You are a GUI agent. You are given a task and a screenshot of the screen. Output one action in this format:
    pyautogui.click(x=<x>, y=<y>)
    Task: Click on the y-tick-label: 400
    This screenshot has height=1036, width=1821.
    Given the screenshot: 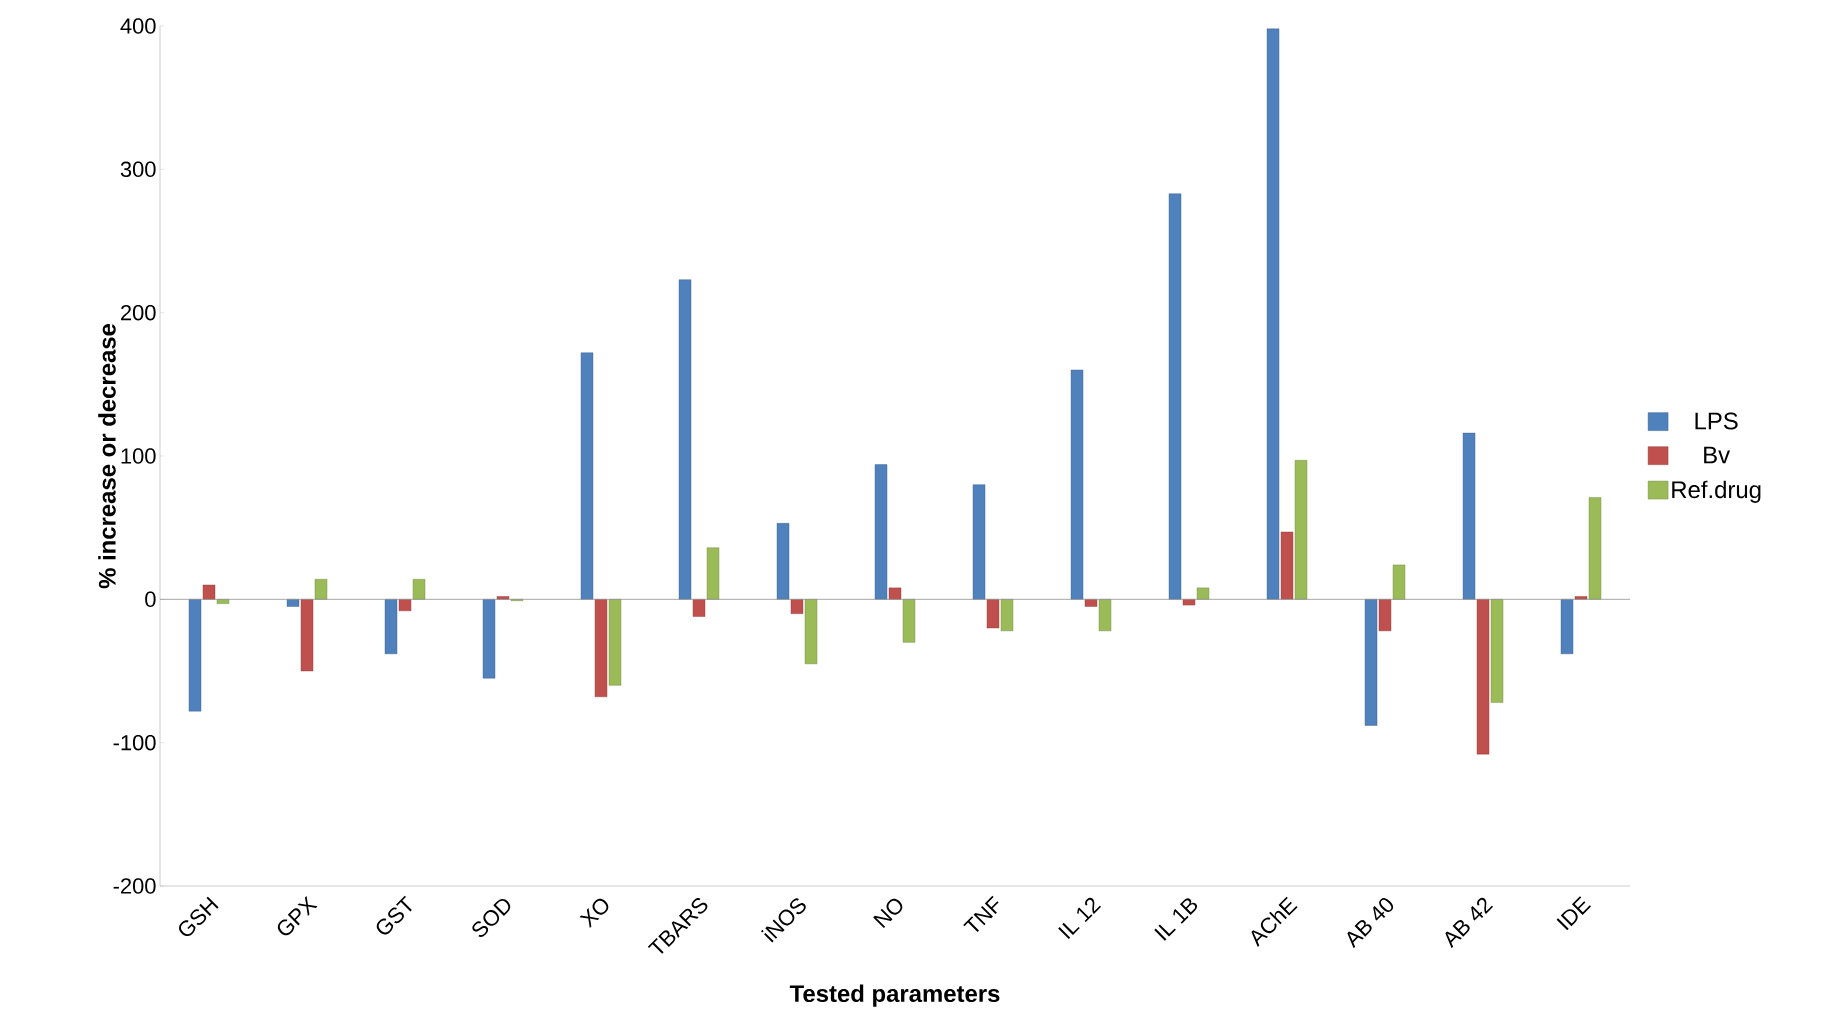 What is the action you would take?
    pyautogui.click(x=138, y=26)
    